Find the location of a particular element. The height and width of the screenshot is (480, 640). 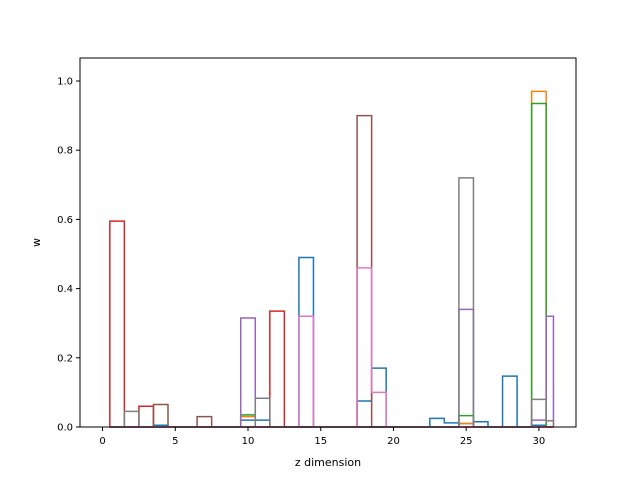

y-axis-ticks: 0.0 0.2 0.4 0.6 0.8 1.0 is located at coordinates (68, 255).